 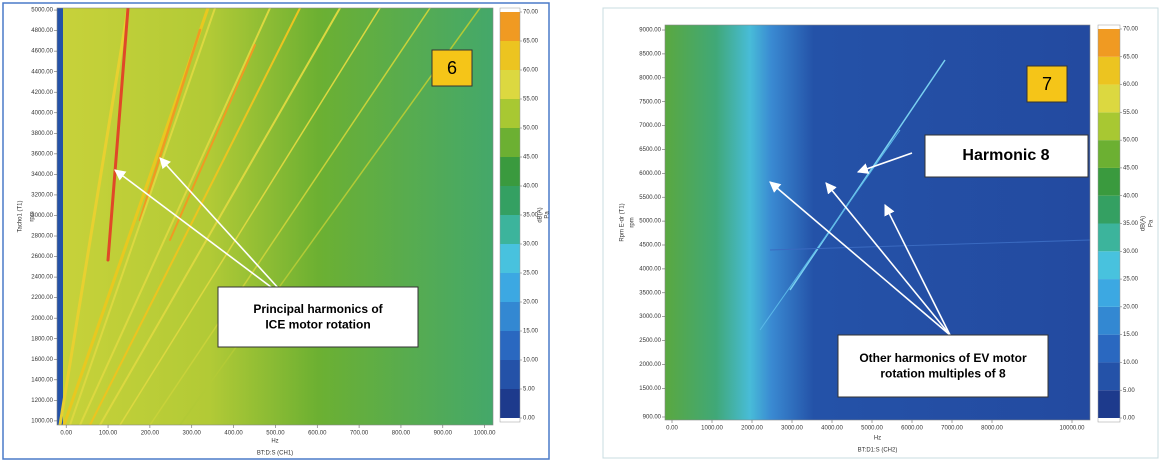 I want to click on y-tick-label: 8500.00, so click(x=650, y=54).